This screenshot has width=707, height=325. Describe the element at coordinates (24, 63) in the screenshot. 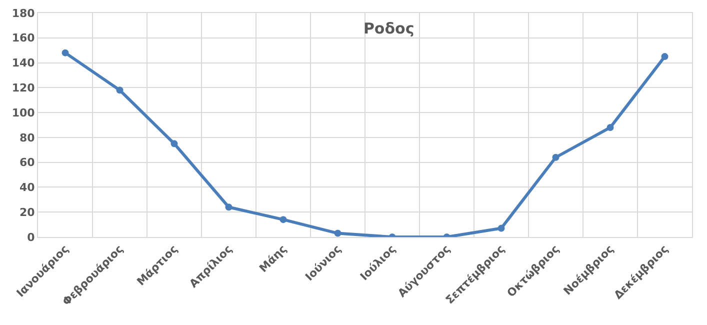

I see `y-tick-label: 140` at that location.